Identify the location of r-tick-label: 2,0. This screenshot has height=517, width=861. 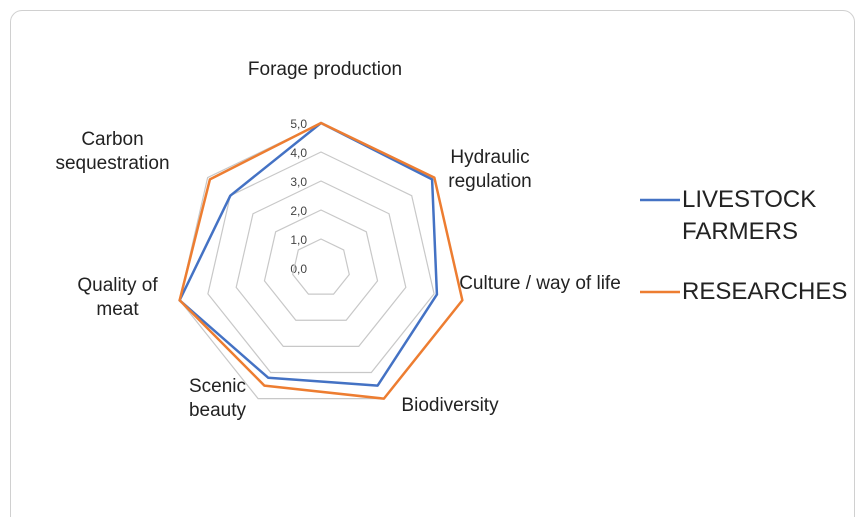
(298, 211).